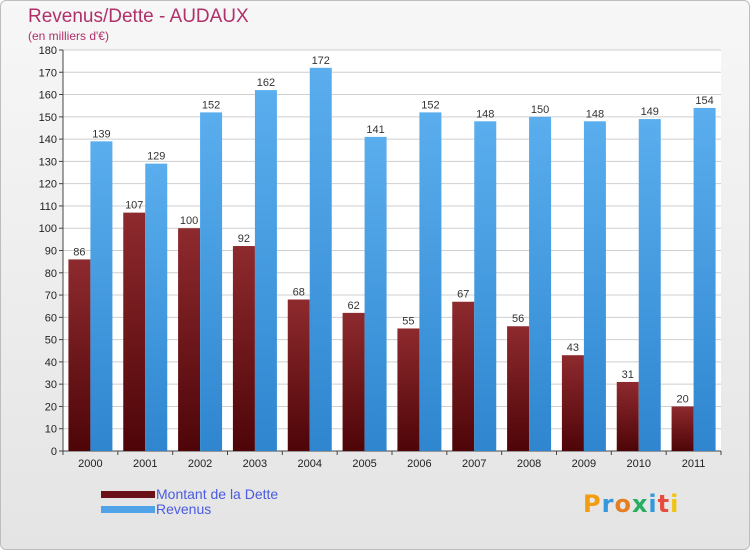 This screenshot has width=750, height=550. I want to click on x-tick-label: 2009, so click(584, 464).